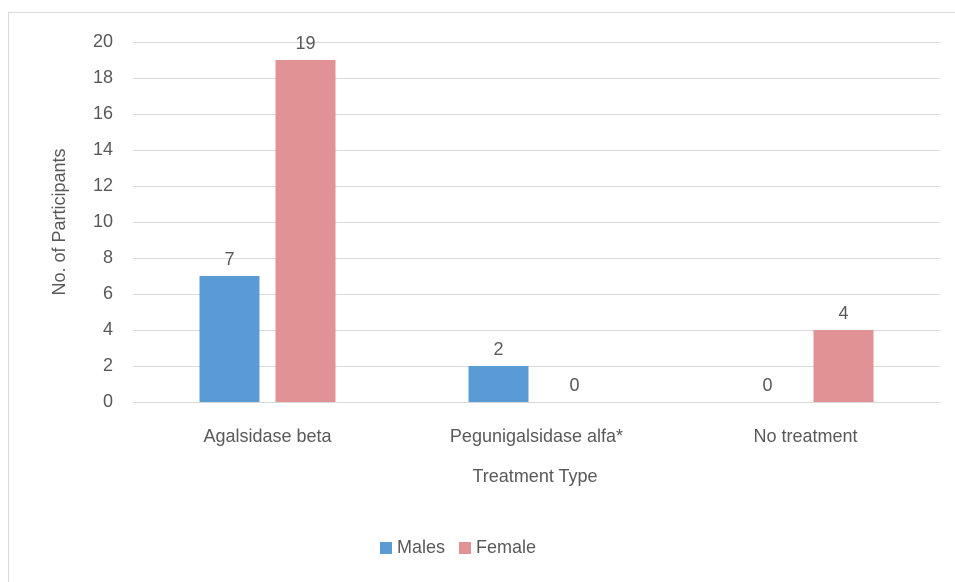  What do you see at coordinates (498, 349) in the screenshot?
I see `data-label: 2` at bounding box center [498, 349].